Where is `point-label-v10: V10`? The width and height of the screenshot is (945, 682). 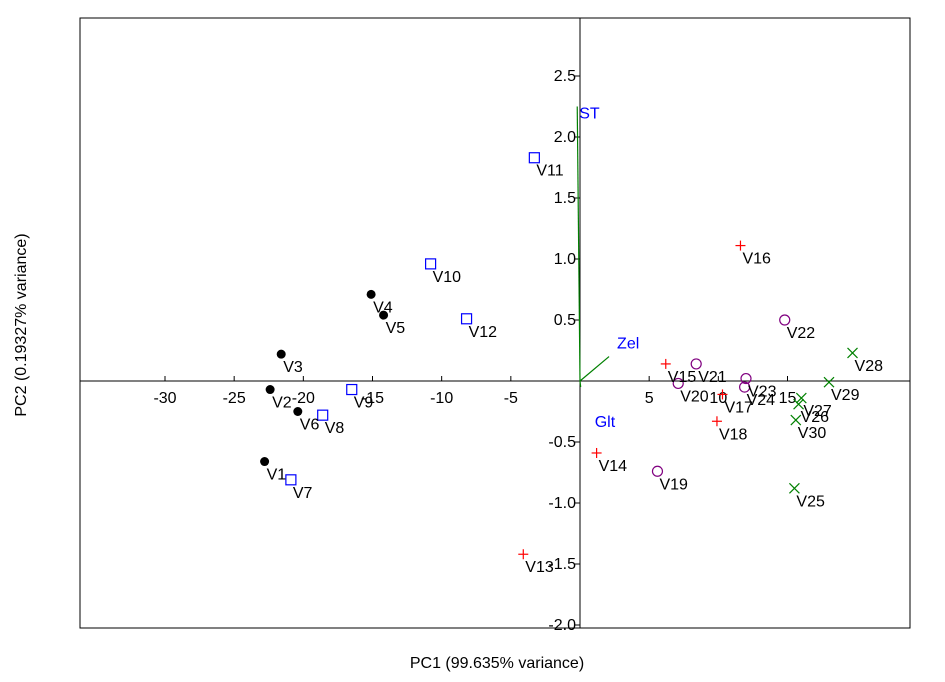
point-label-v10: V10 is located at coordinates (447, 277).